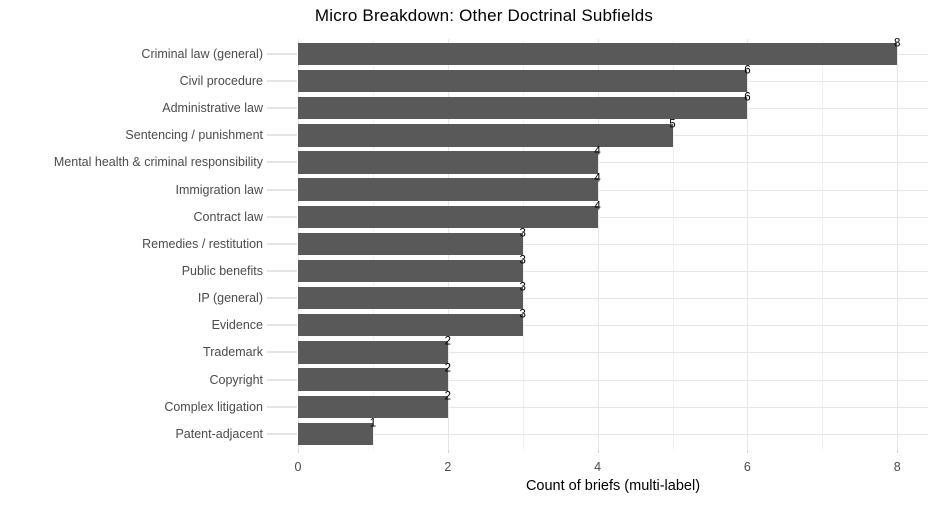 Image resolution: width=936 pixels, height=508 pixels. I want to click on y-axis-label: Complex litigation, so click(213, 406).